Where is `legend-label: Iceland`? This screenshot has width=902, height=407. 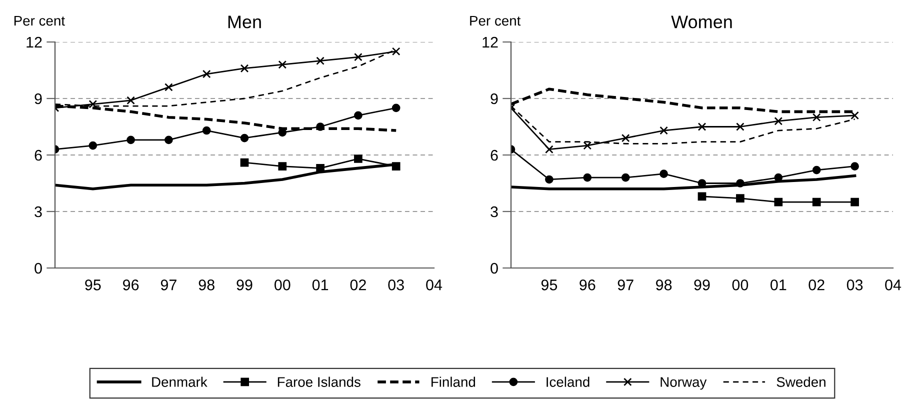
legend-label: Iceland is located at coordinates (568, 381).